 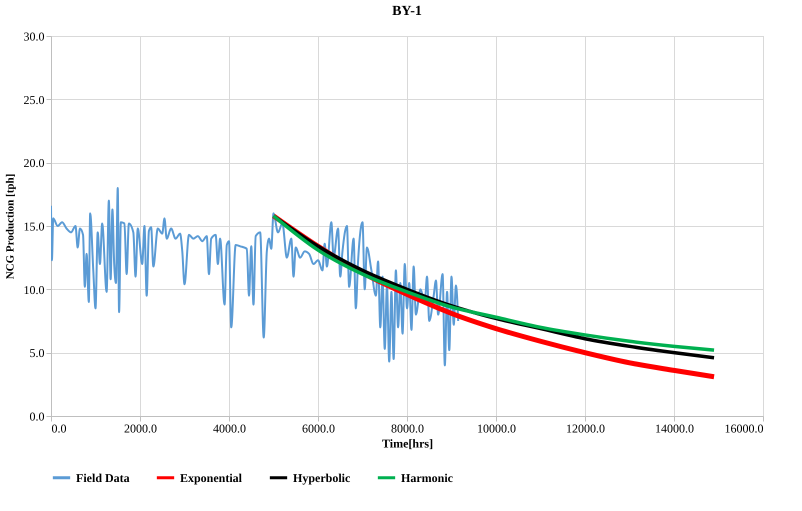 What do you see at coordinates (744, 429) in the screenshot?
I see `x-tick-label: 16000.0` at bounding box center [744, 429].